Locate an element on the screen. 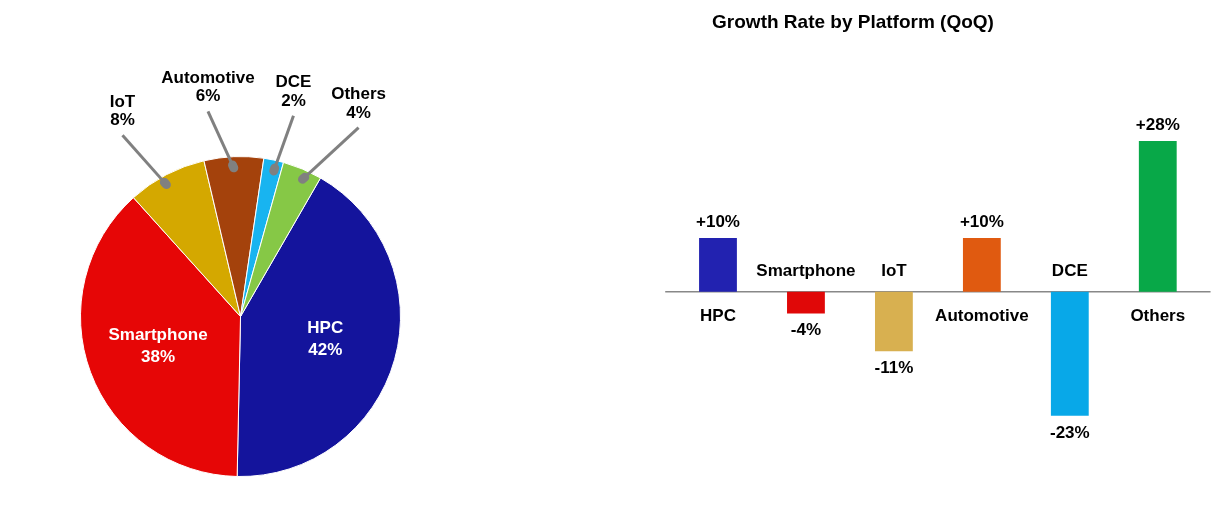 This screenshot has height=517, width=1225. data-label: -4% is located at coordinates (806, 330).